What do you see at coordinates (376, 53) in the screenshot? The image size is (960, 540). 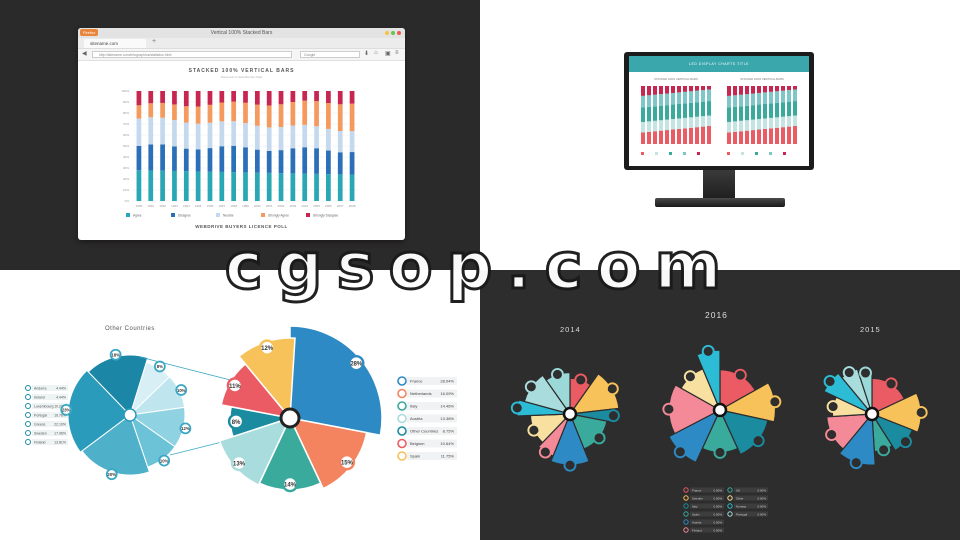 I see `home-icon: ⌂` at bounding box center [376, 53].